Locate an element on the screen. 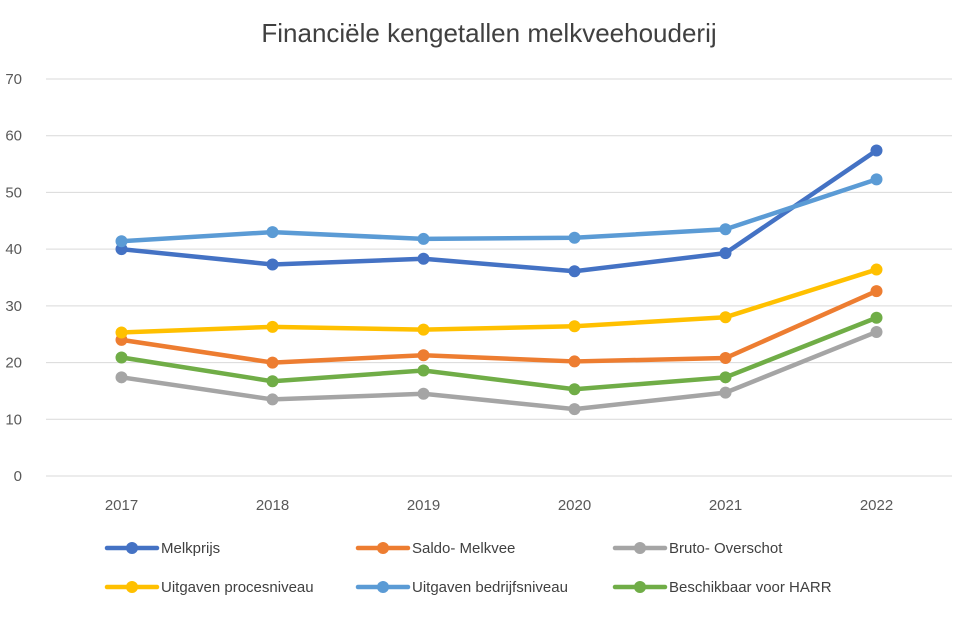  legend-item: Saldo- Melkvee is located at coordinates (435, 548).